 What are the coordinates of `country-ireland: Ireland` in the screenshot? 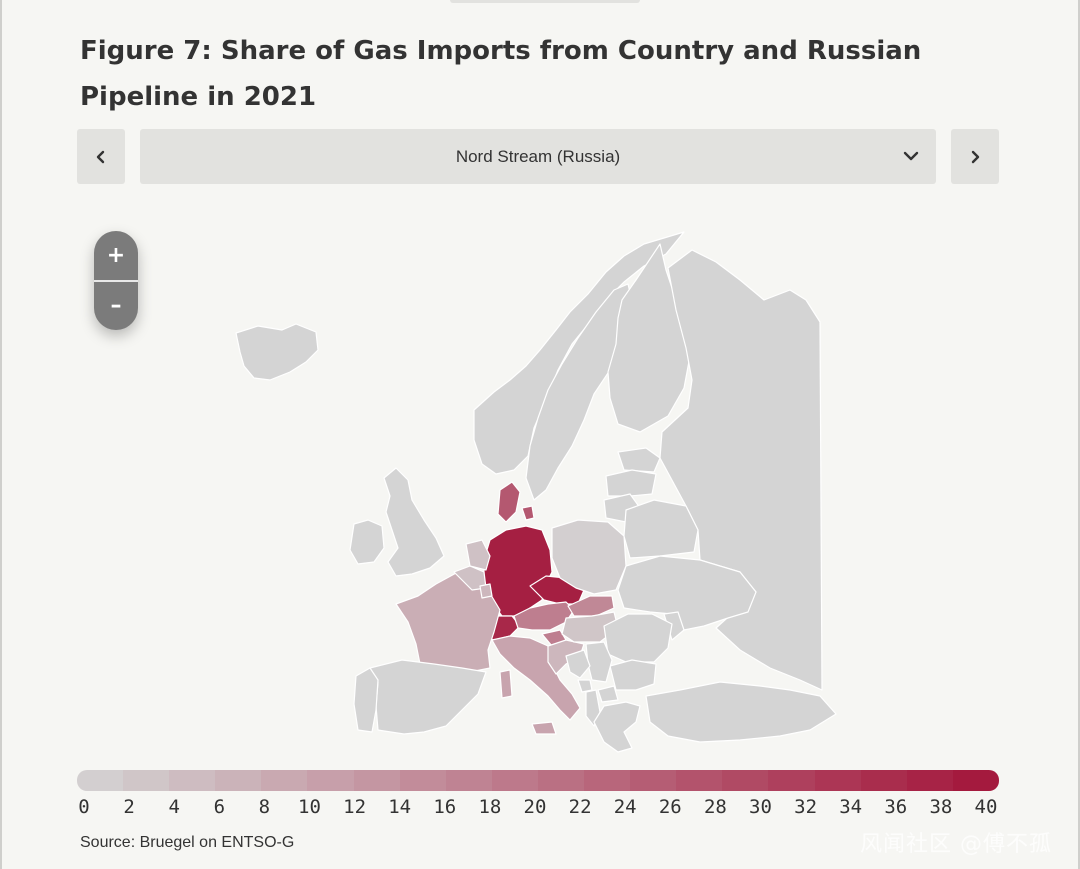 It's located at (367, 542).